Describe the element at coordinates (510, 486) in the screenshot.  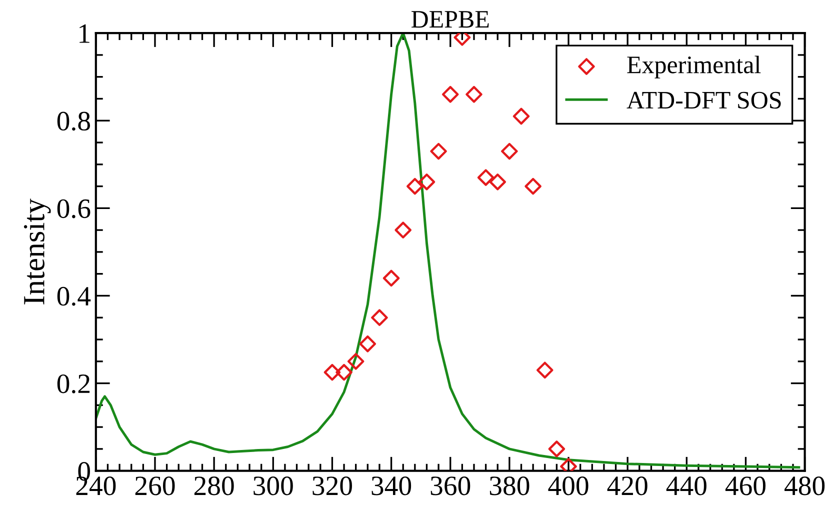
I see `x-tick-label: 380` at that location.